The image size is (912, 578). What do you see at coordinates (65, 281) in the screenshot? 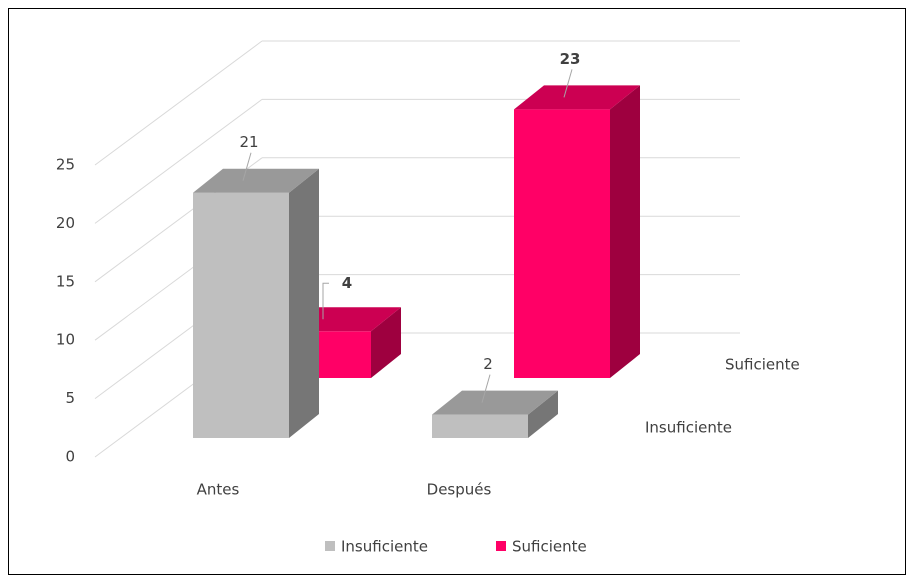
I see `y-tick-label: 15` at bounding box center [65, 281].